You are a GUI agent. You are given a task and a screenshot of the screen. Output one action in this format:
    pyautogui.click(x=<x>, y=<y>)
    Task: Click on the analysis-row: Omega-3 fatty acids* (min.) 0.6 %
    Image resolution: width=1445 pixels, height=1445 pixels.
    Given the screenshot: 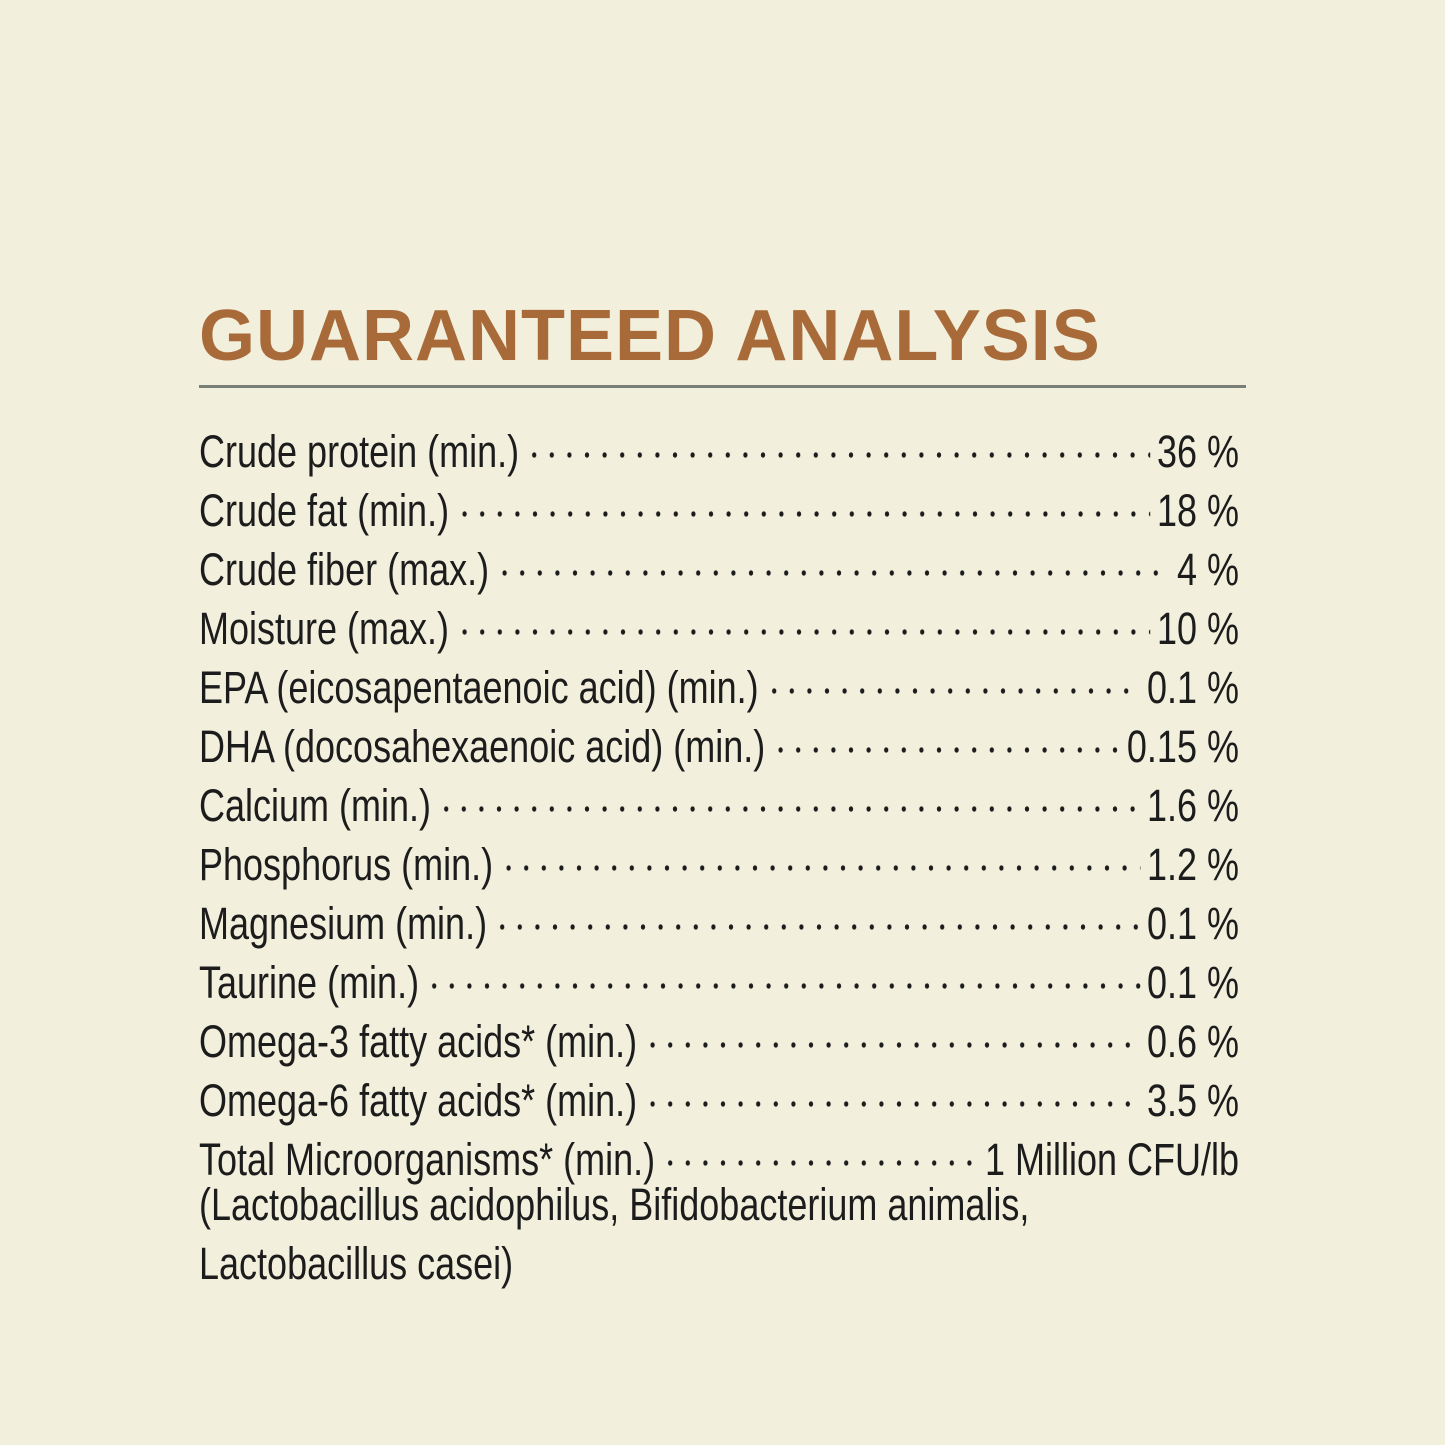 What is the action you would take?
    pyautogui.click(x=719, y=1032)
    